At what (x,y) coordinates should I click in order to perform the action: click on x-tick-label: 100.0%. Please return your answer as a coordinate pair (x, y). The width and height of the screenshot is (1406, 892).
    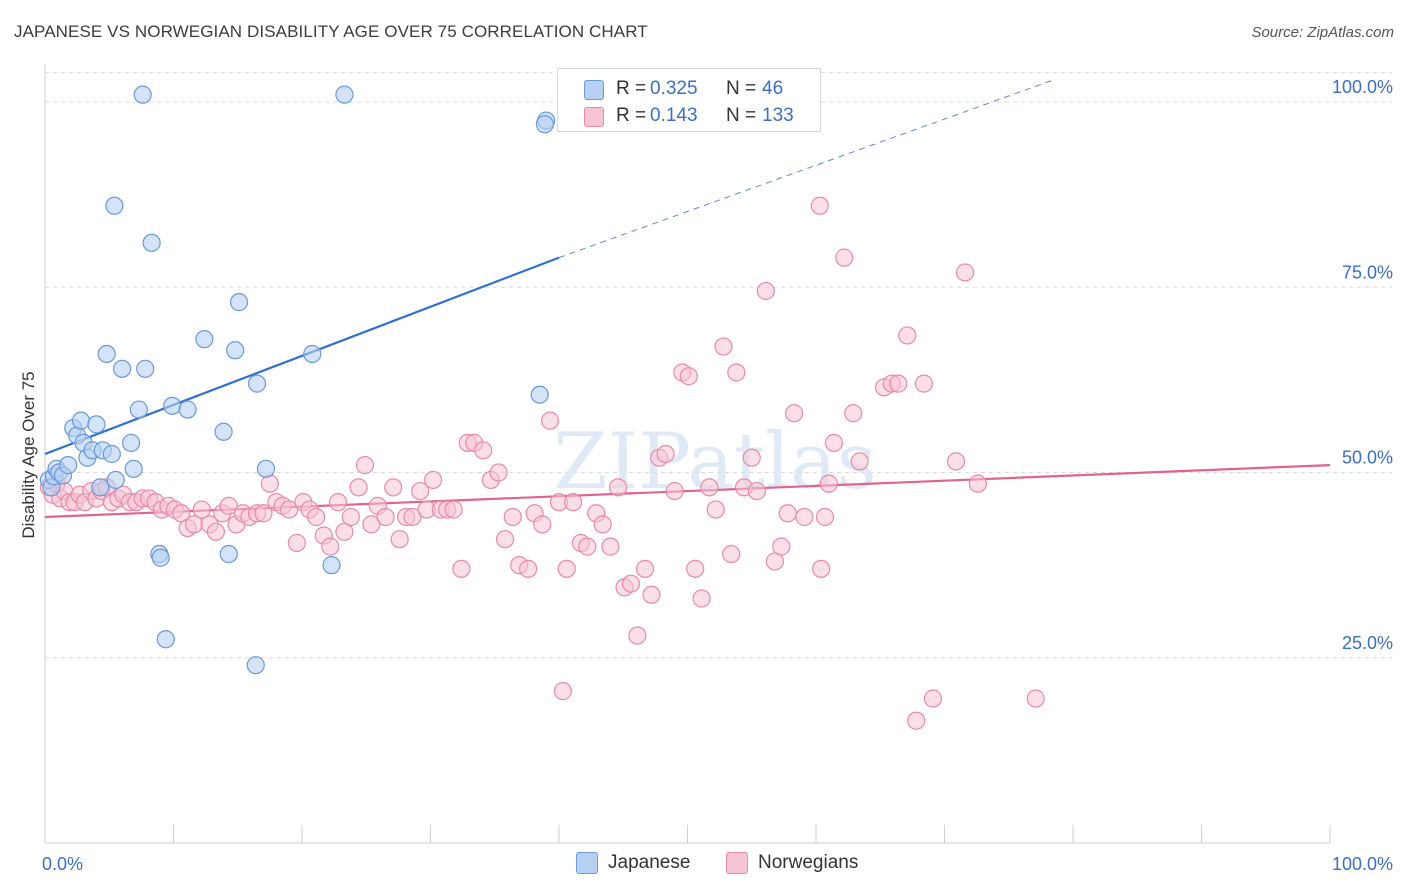
    Looking at the image, I should click on (1362, 864).